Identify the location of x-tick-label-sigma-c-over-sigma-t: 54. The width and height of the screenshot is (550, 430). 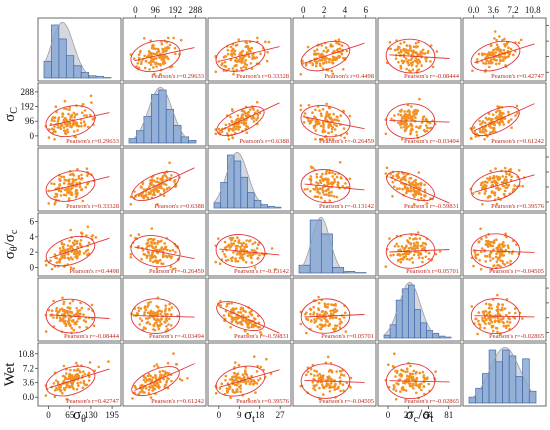
(429, 415).